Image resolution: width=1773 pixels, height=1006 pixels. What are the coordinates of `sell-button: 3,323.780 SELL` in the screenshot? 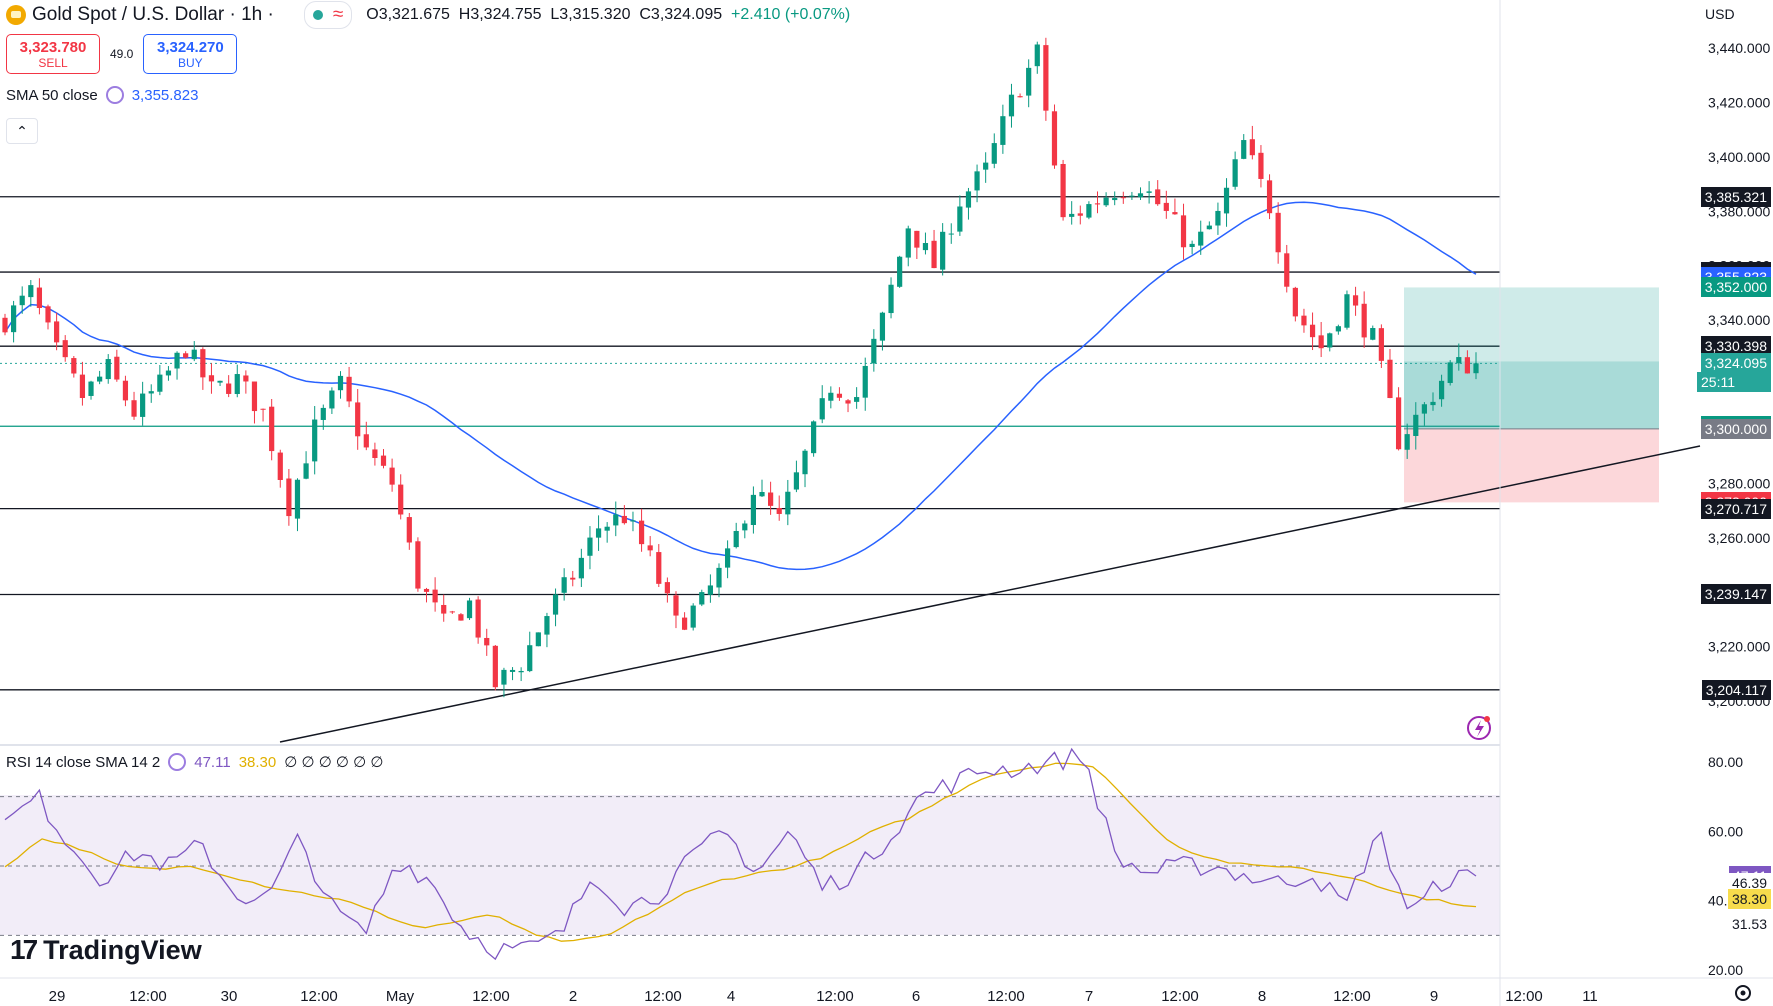 It's located at (53, 54).